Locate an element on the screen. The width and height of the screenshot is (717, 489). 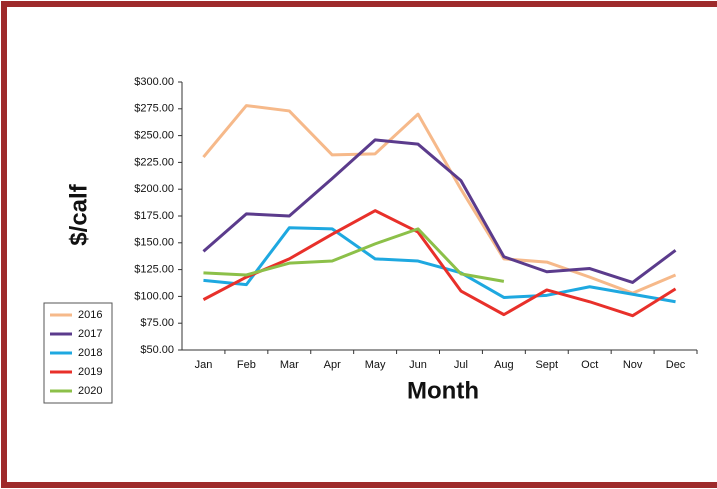
y-tick-label: $250.00 is located at coordinates (154, 136).